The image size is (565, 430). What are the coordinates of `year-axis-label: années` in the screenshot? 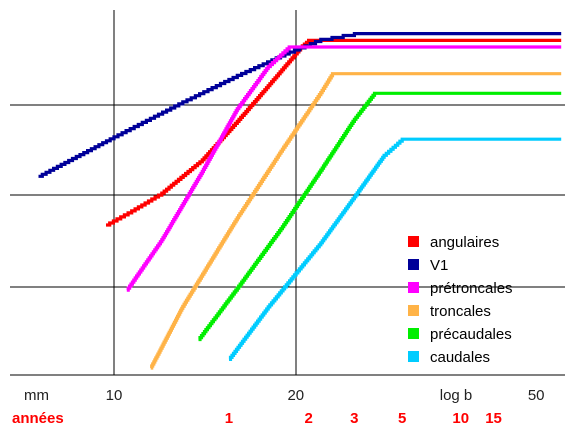 It's located at (38, 418).